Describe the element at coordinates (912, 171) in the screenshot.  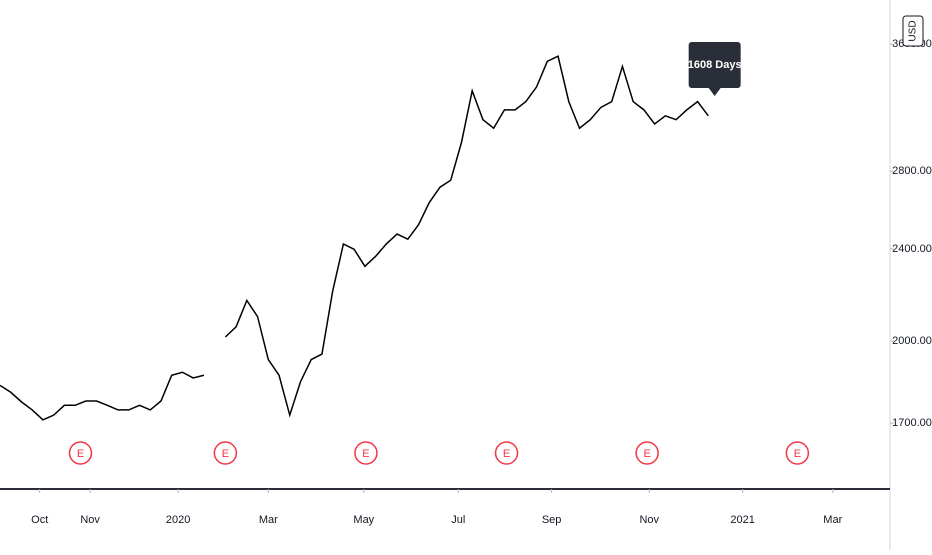
I see `y-tick-label: 2800.00` at that location.